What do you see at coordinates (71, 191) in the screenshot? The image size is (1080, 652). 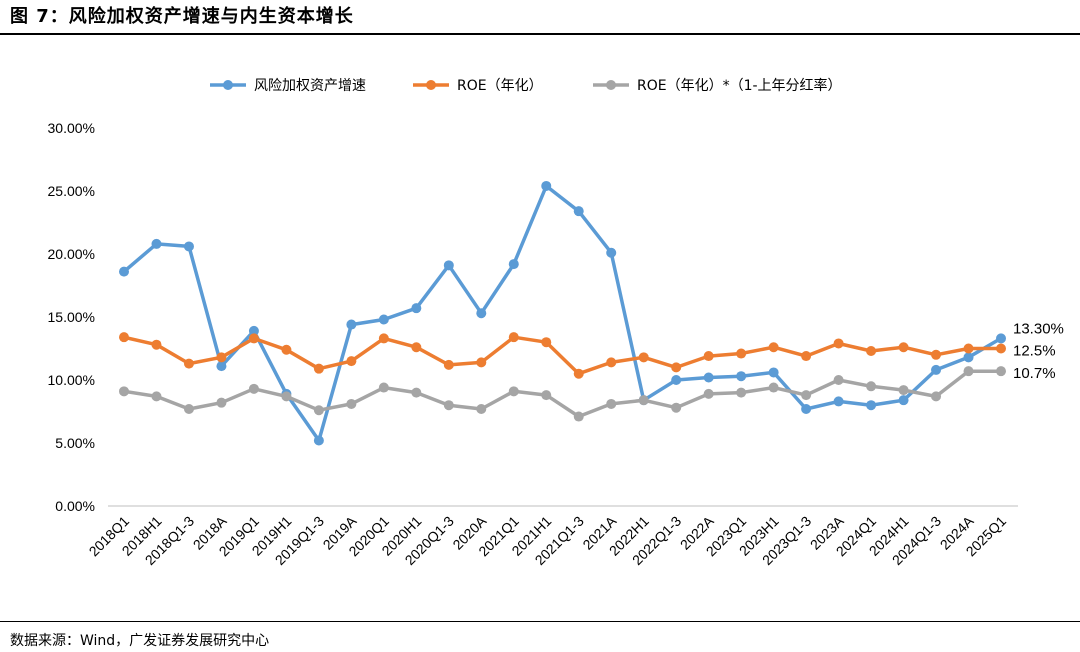 I see `y-tick-label: 25.00%` at bounding box center [71, 191].